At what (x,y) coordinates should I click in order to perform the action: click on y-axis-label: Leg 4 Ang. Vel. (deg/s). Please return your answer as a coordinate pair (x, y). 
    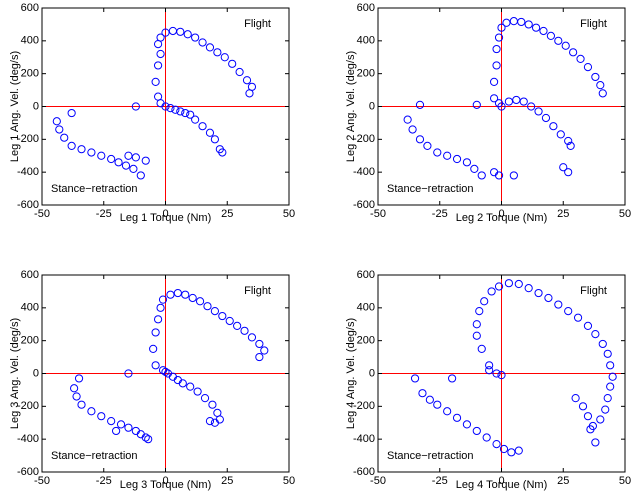
    Looking at the image, I should click on (351, 373).